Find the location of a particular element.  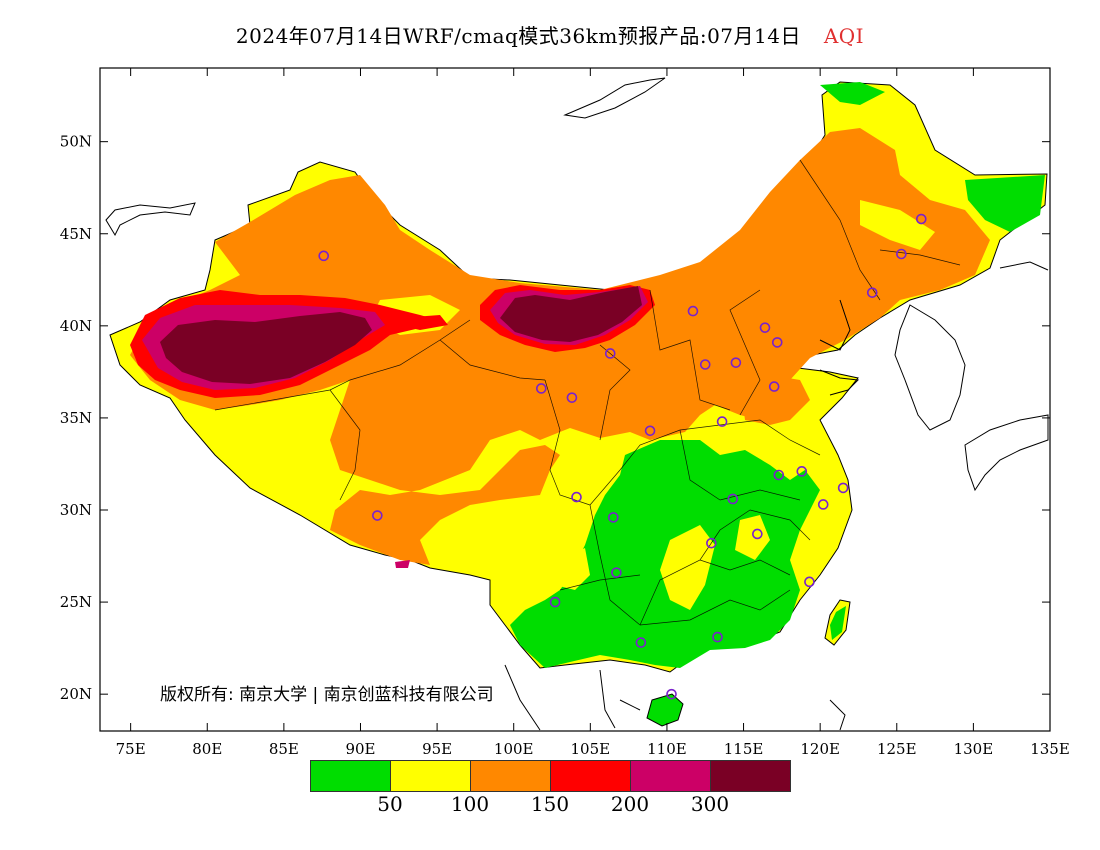

aqi-legend-labels: 50 100 150 200 300 is located at coordinates (551, 804).